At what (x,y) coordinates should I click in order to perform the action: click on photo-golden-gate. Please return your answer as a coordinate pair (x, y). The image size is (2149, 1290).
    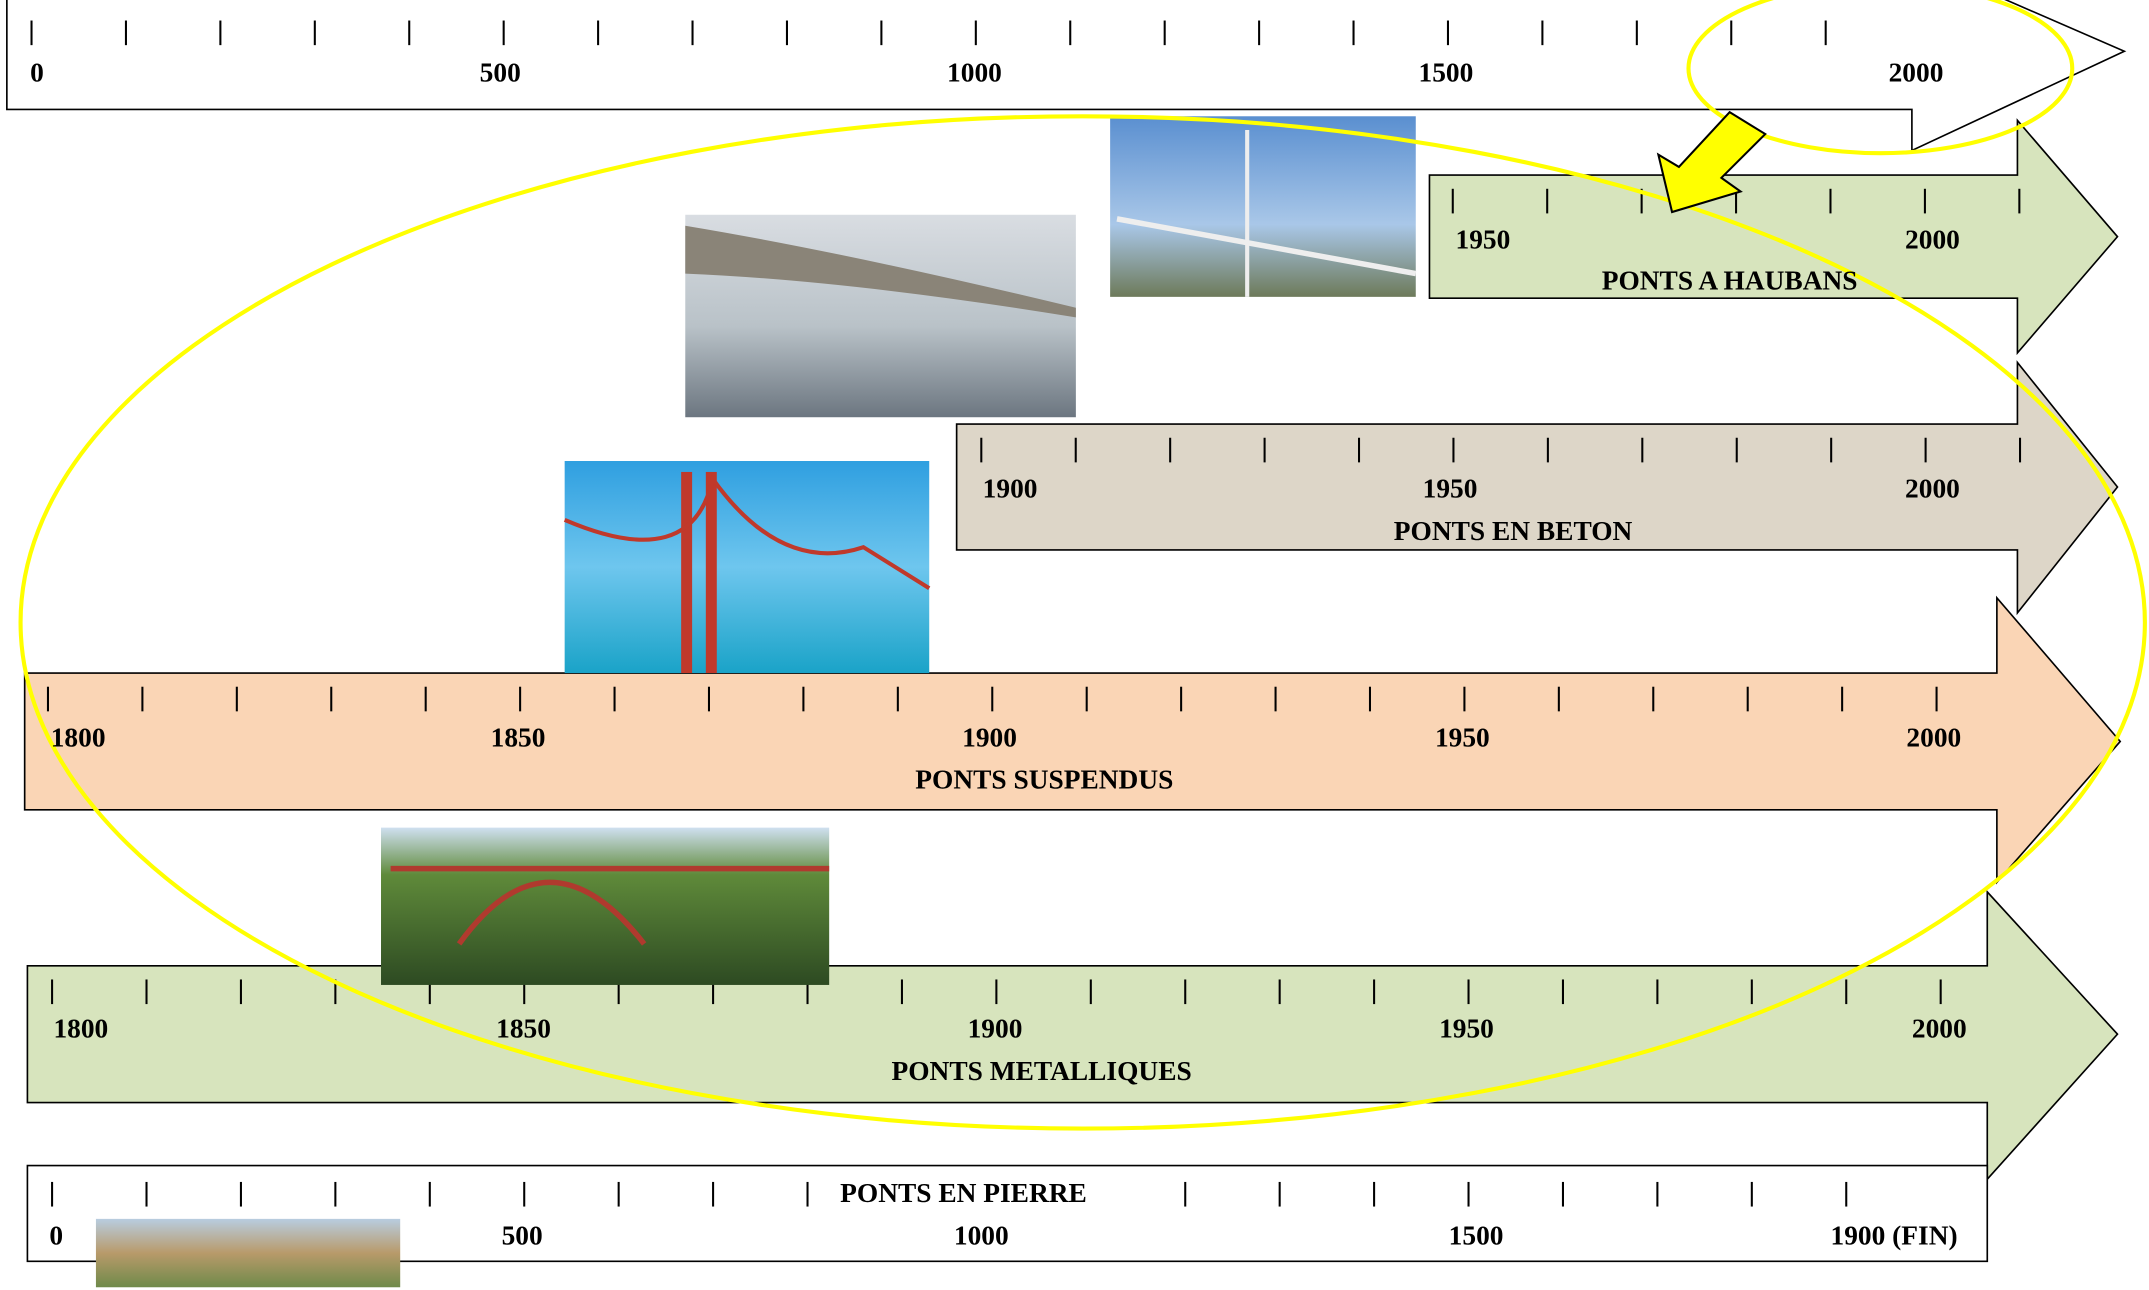
    Looking at the image, I should click on (747, 567).